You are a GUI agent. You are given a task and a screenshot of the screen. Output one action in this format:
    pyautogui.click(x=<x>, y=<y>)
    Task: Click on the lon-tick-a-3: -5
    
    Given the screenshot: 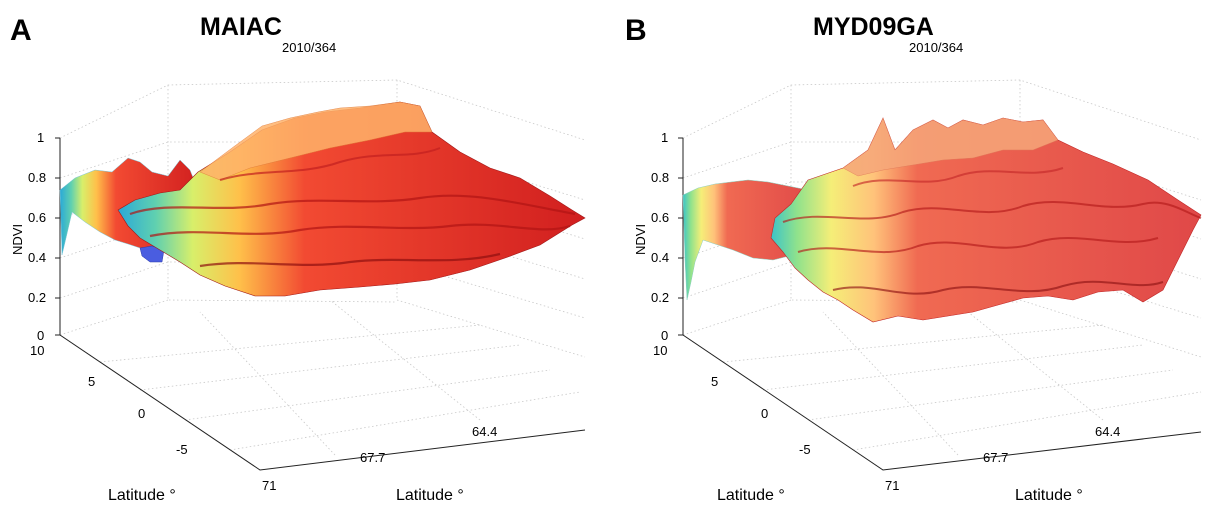 What is the action you would take?
    pyautogui.click(x=182, y=449)
    